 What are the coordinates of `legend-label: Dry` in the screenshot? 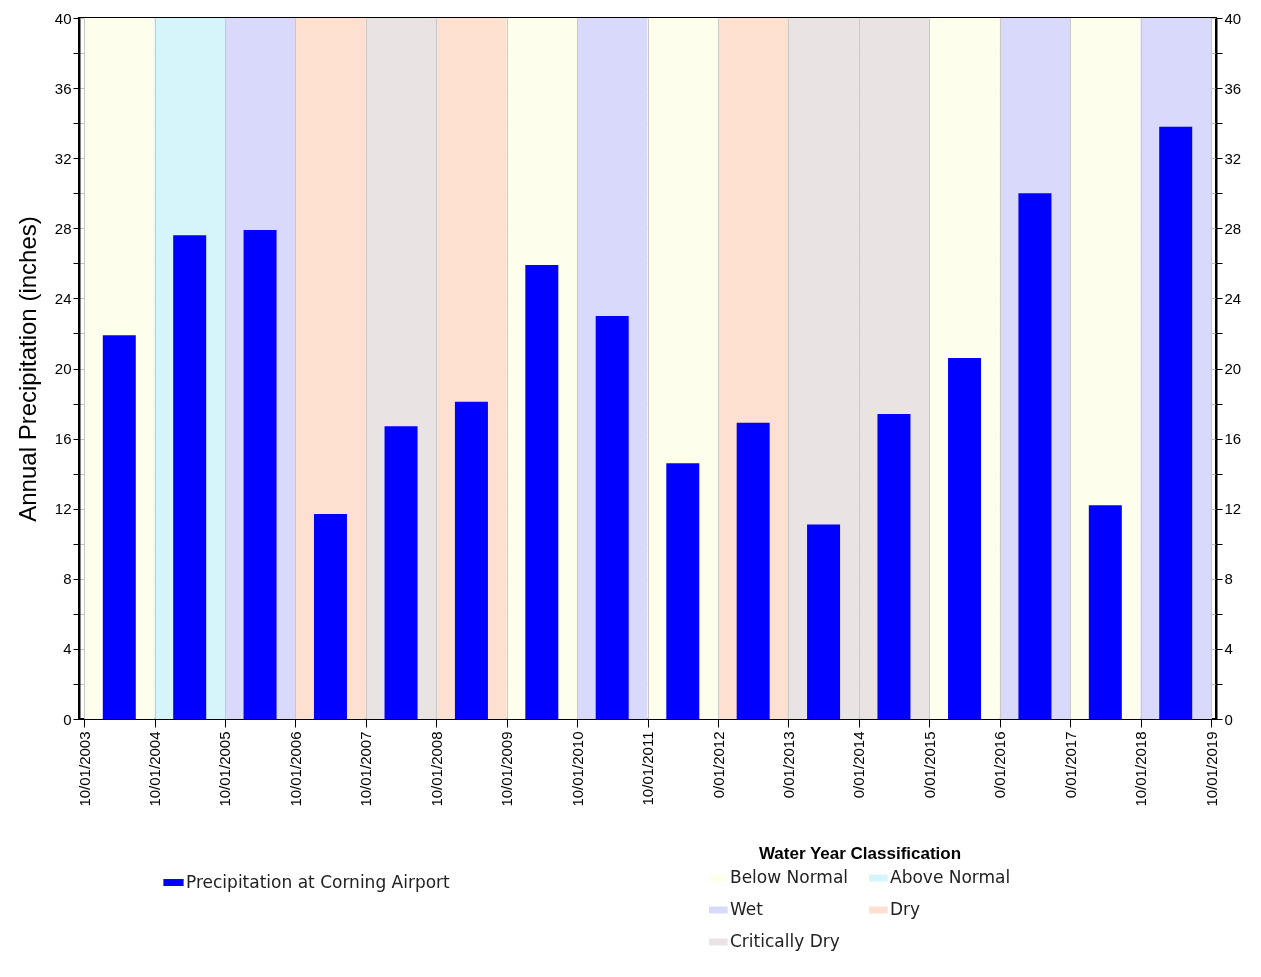 It's located at (905, 909).